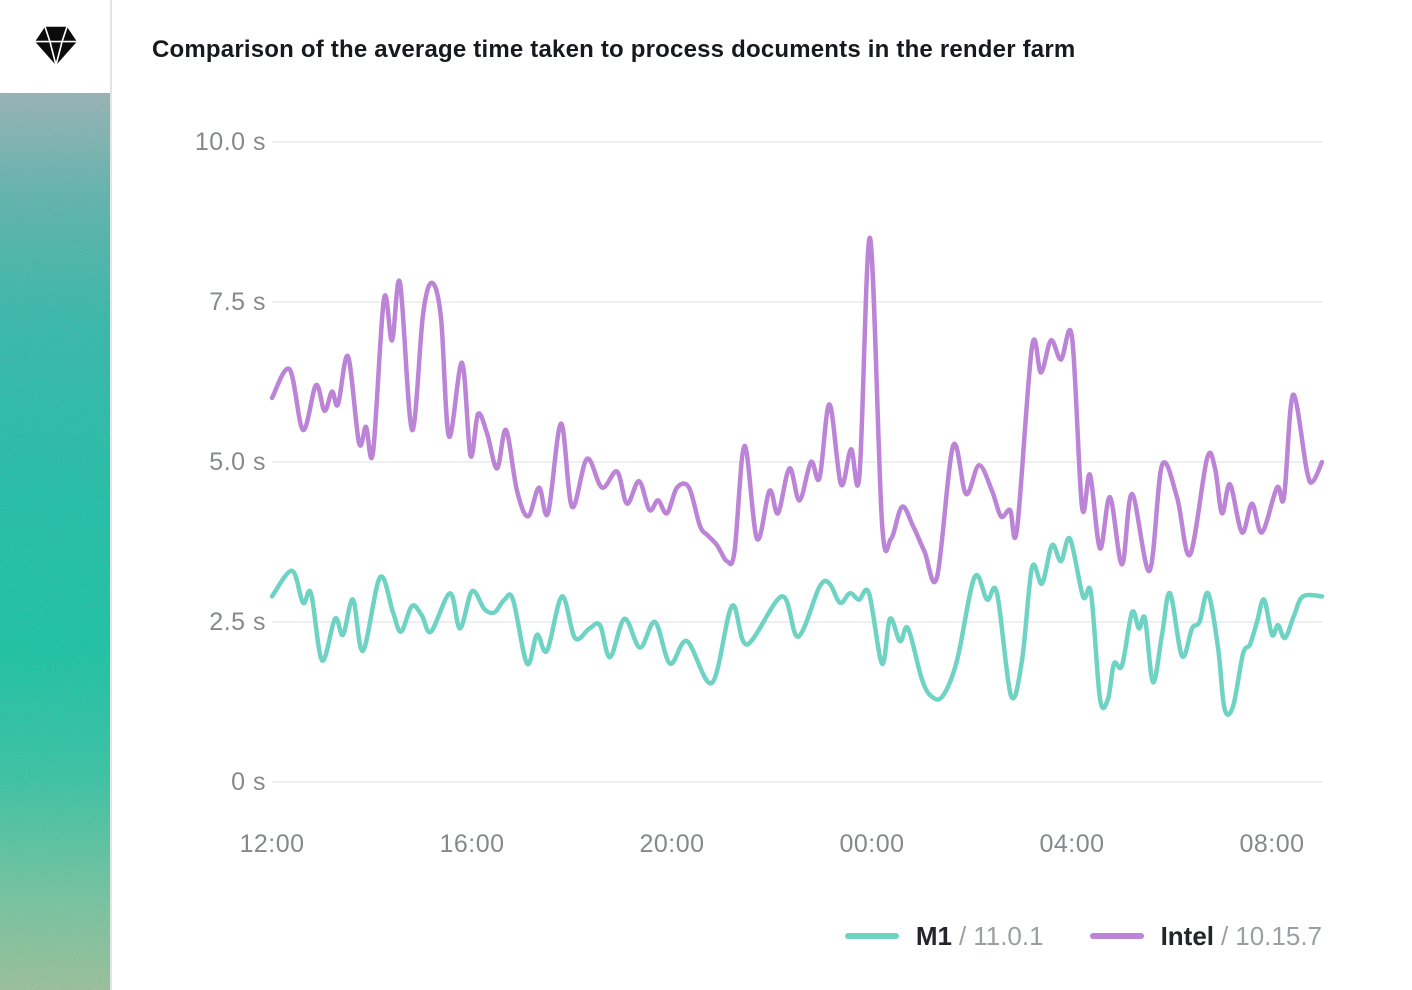  What do you see at coordinates (237, 302) in the screenshot?
I see `y-tick-label: 7.5 s` at bounding box center [237, 302].